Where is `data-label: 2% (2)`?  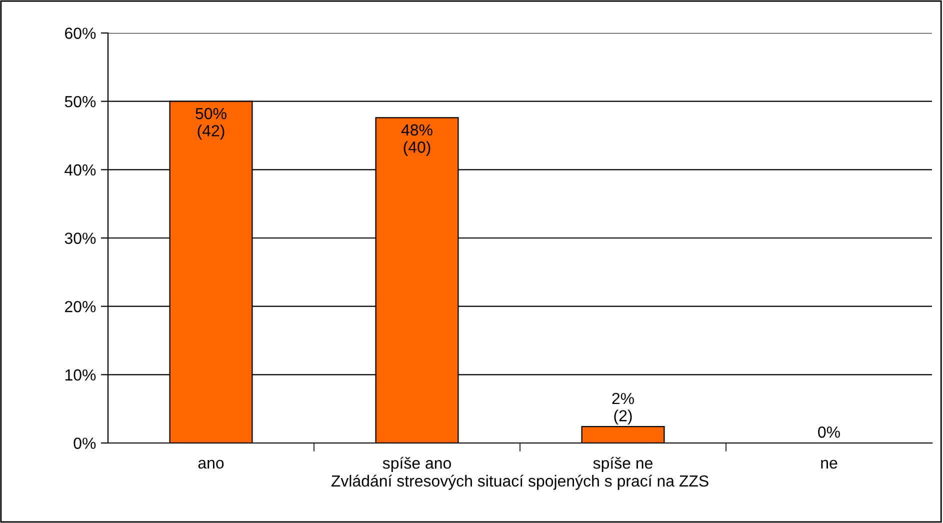 data-label: 2% (2) is located at coordinates (623, 408).